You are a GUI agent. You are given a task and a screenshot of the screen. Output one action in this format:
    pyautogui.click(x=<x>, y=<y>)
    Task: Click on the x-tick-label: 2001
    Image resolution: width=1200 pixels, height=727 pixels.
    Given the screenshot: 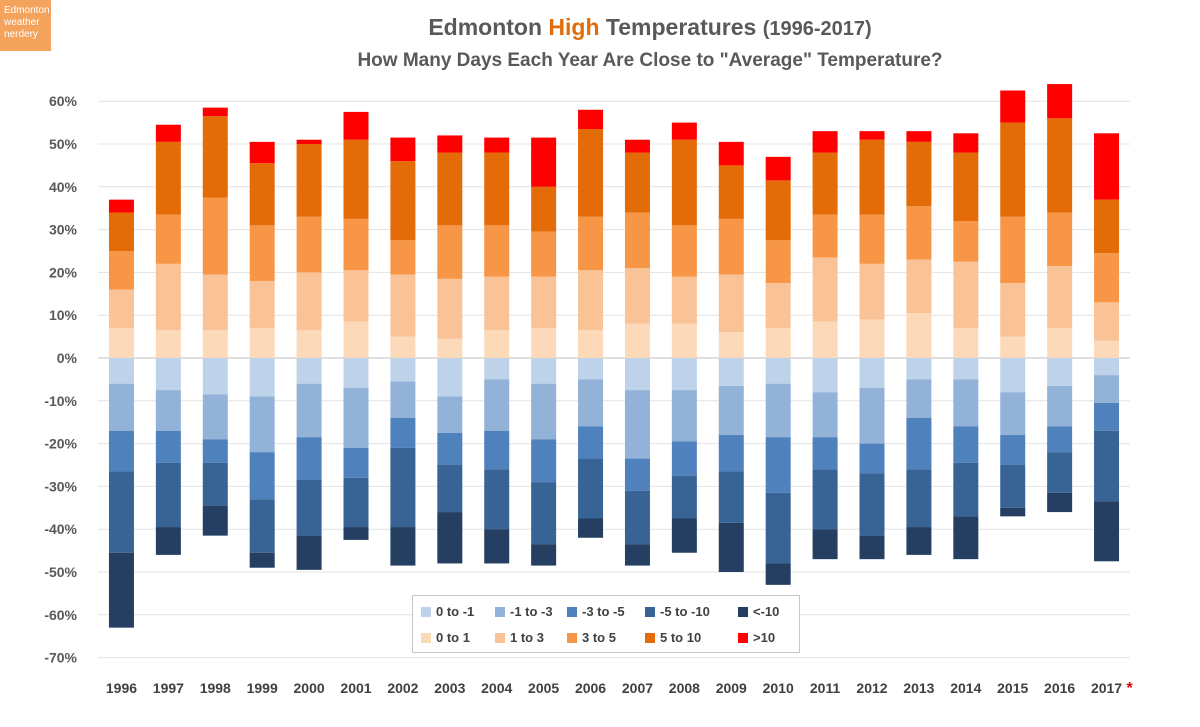 What is the action you would take?
    pyautogui.click(x=355, y=688)
    